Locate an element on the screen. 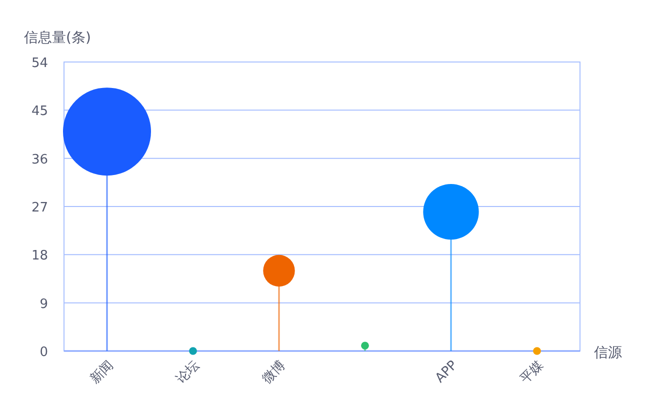  y-tick-label: 0 is located at coordinates (44, 352).